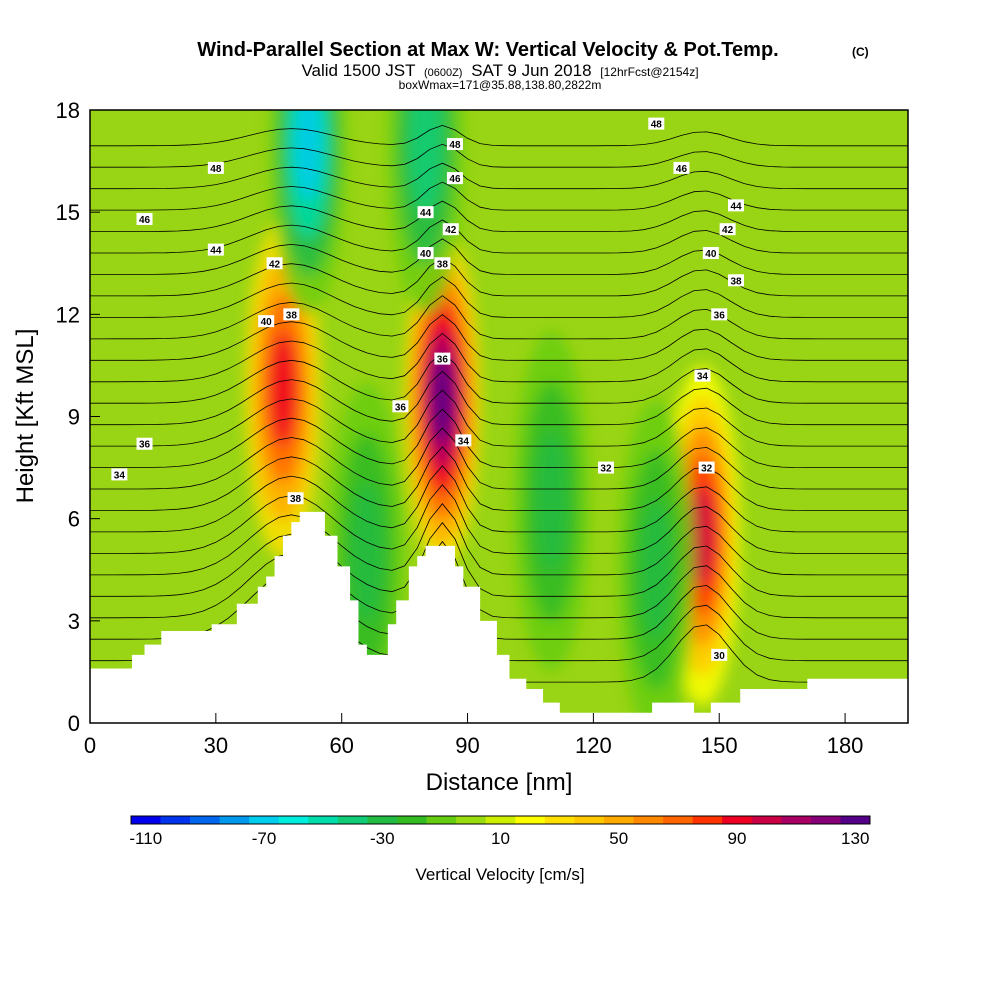 The height and width of the screenshot is (1000, 1000). What do you see at coordinates (499, 782) in the screenshot?
I see `x-axis-label: Distance [nm]` at bounding box center [499, 782].